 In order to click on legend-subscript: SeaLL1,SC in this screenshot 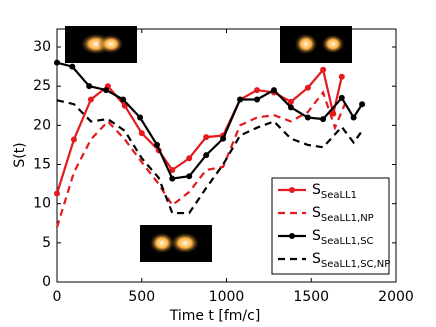, I will do `click(347, 241)`.